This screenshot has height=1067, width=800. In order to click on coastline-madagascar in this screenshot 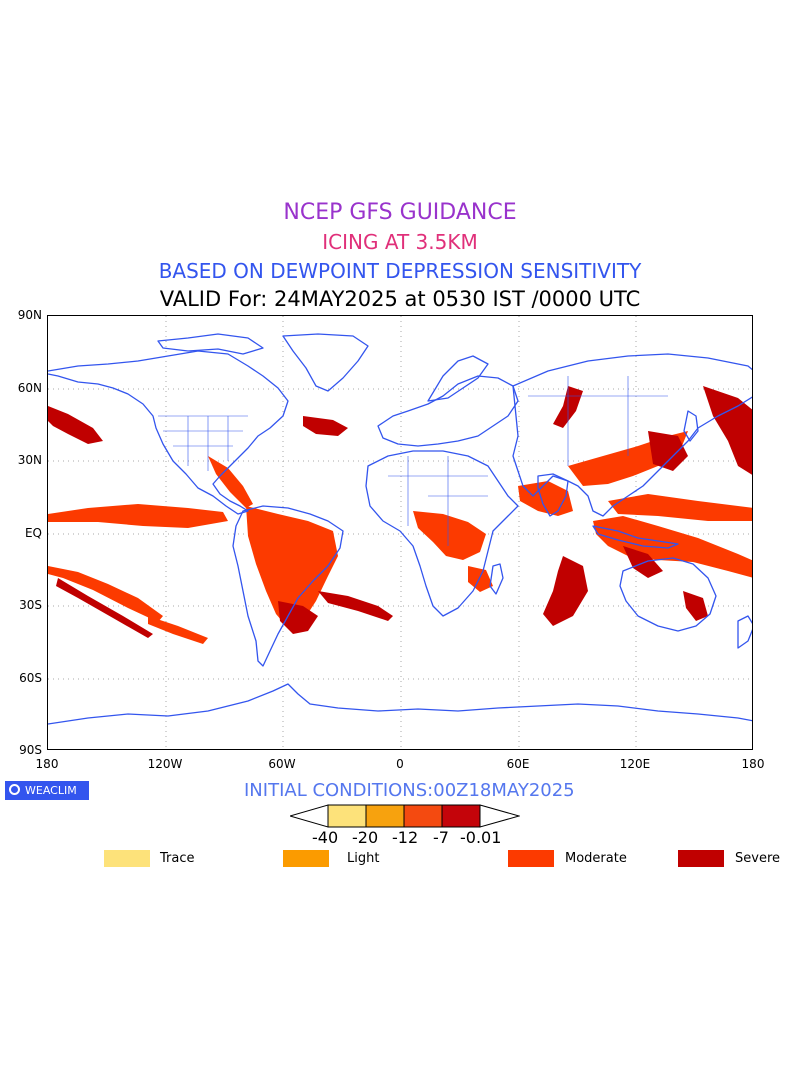, I will do `click(496, 579)`.